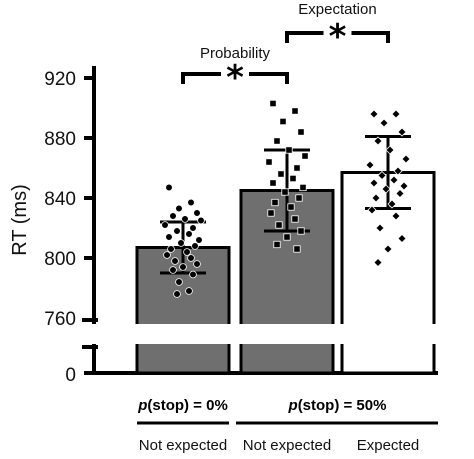 The image size is (474, 459). What do you see at coordinates (274, 334) in the screenshot?
I see `axis-break-gap` at bounding box center [274, 334].